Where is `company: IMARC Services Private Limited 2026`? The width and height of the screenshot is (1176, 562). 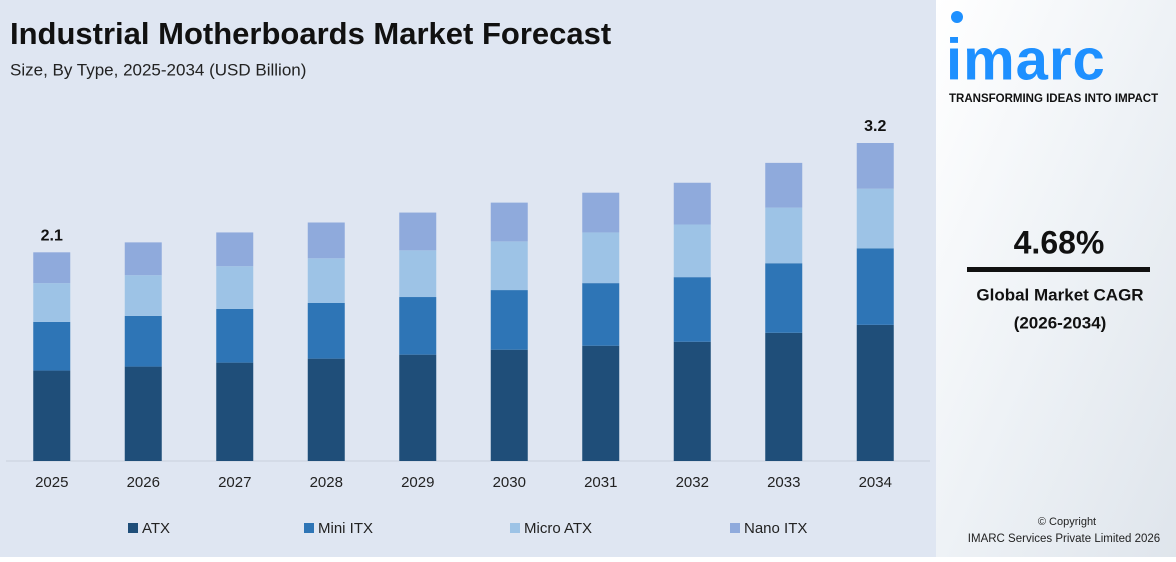
company: IMARC Services Private Limited 2026 is located at coordinates (1064, 539).